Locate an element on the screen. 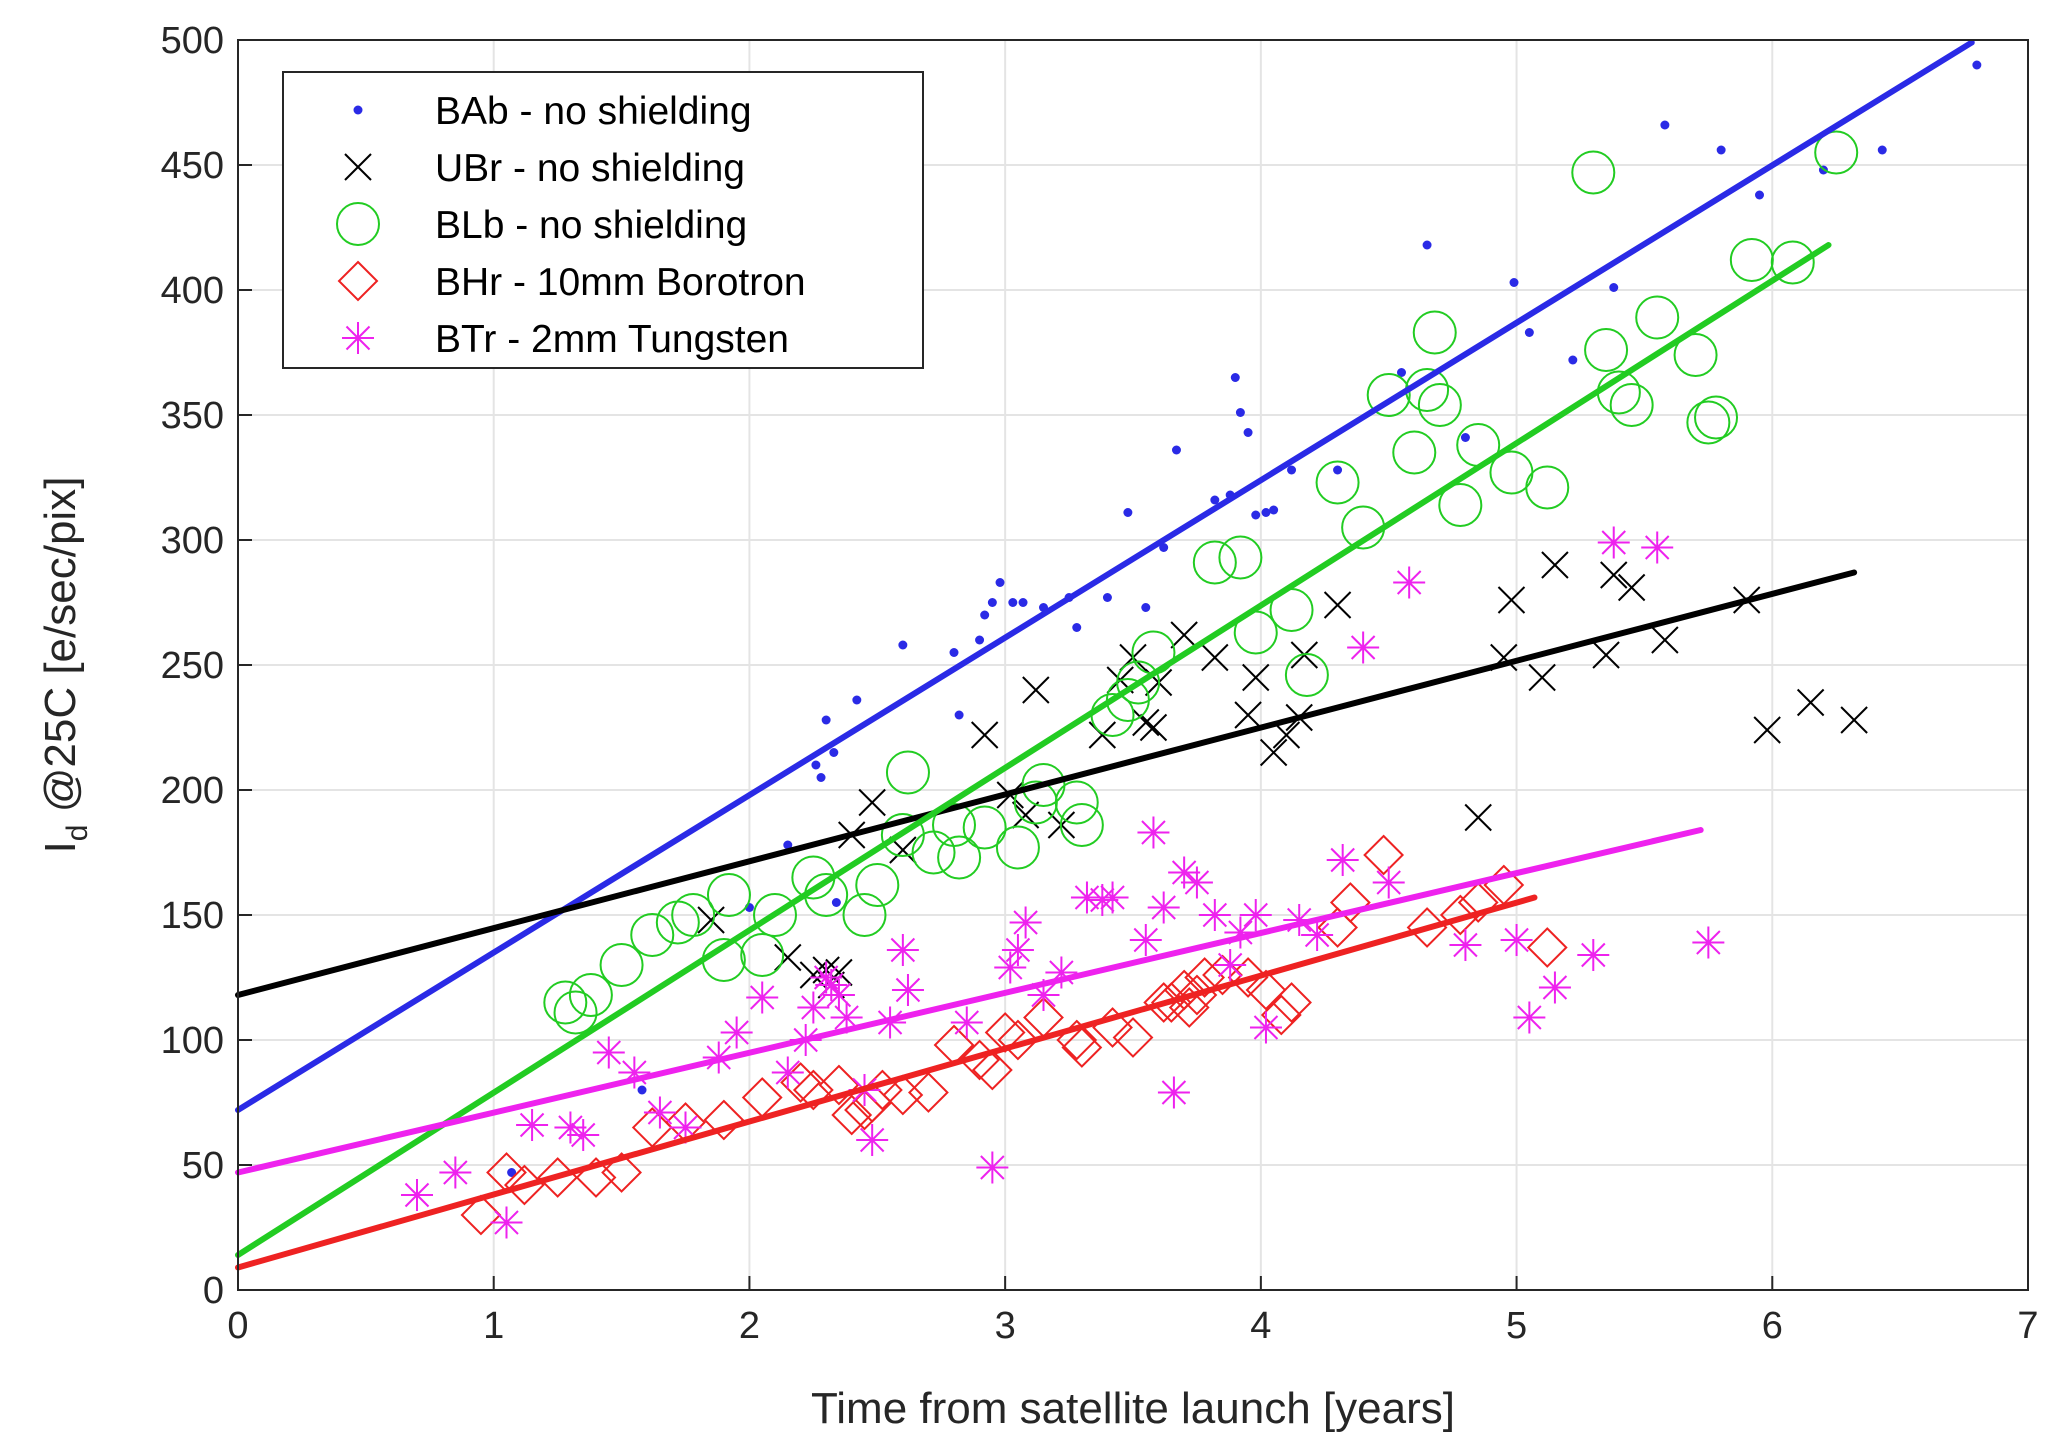 This screenshot has width=2056, height=1446. legend-item: BAb - no shielding is located at coordinates (552, 111).